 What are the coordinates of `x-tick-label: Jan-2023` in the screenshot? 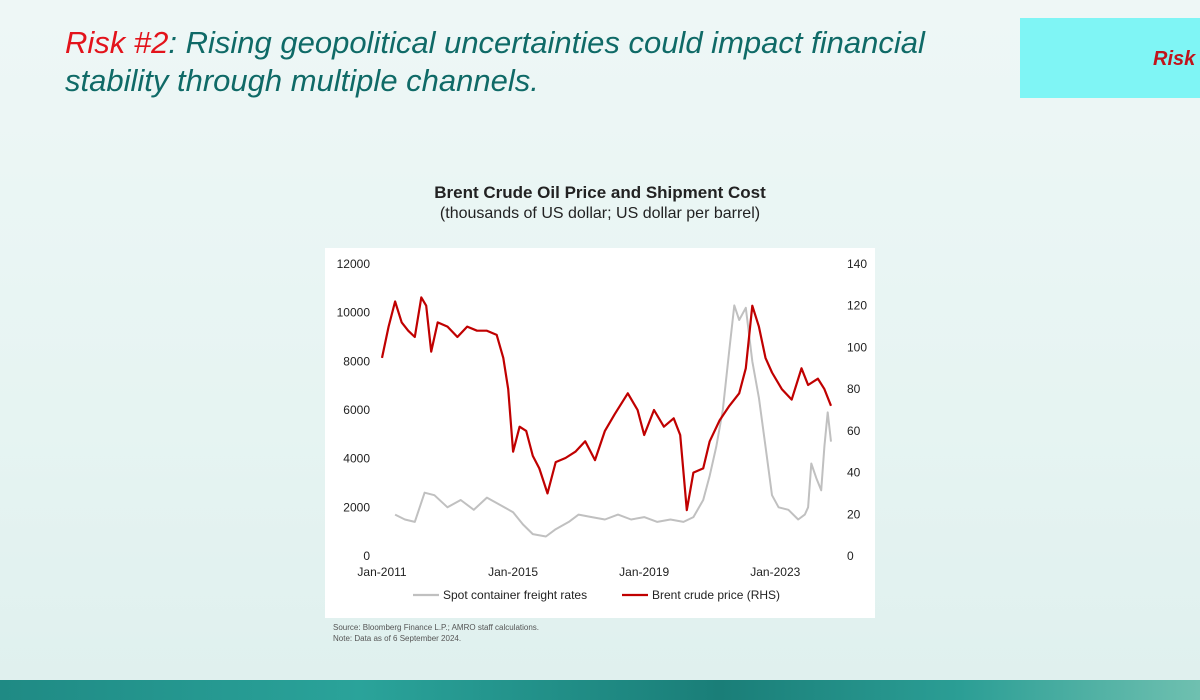 It's located at (775, 572).